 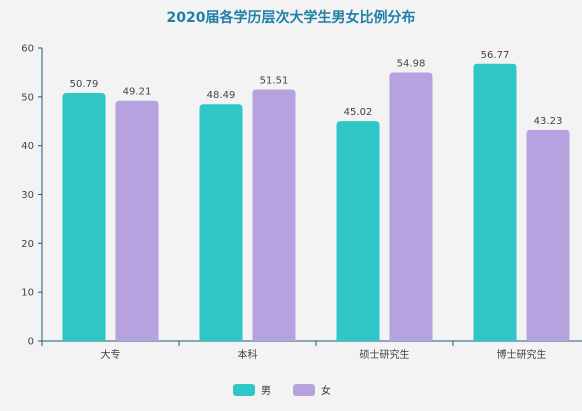 I want to click on x-tick-label: 大专, so click(x=111, y=354).